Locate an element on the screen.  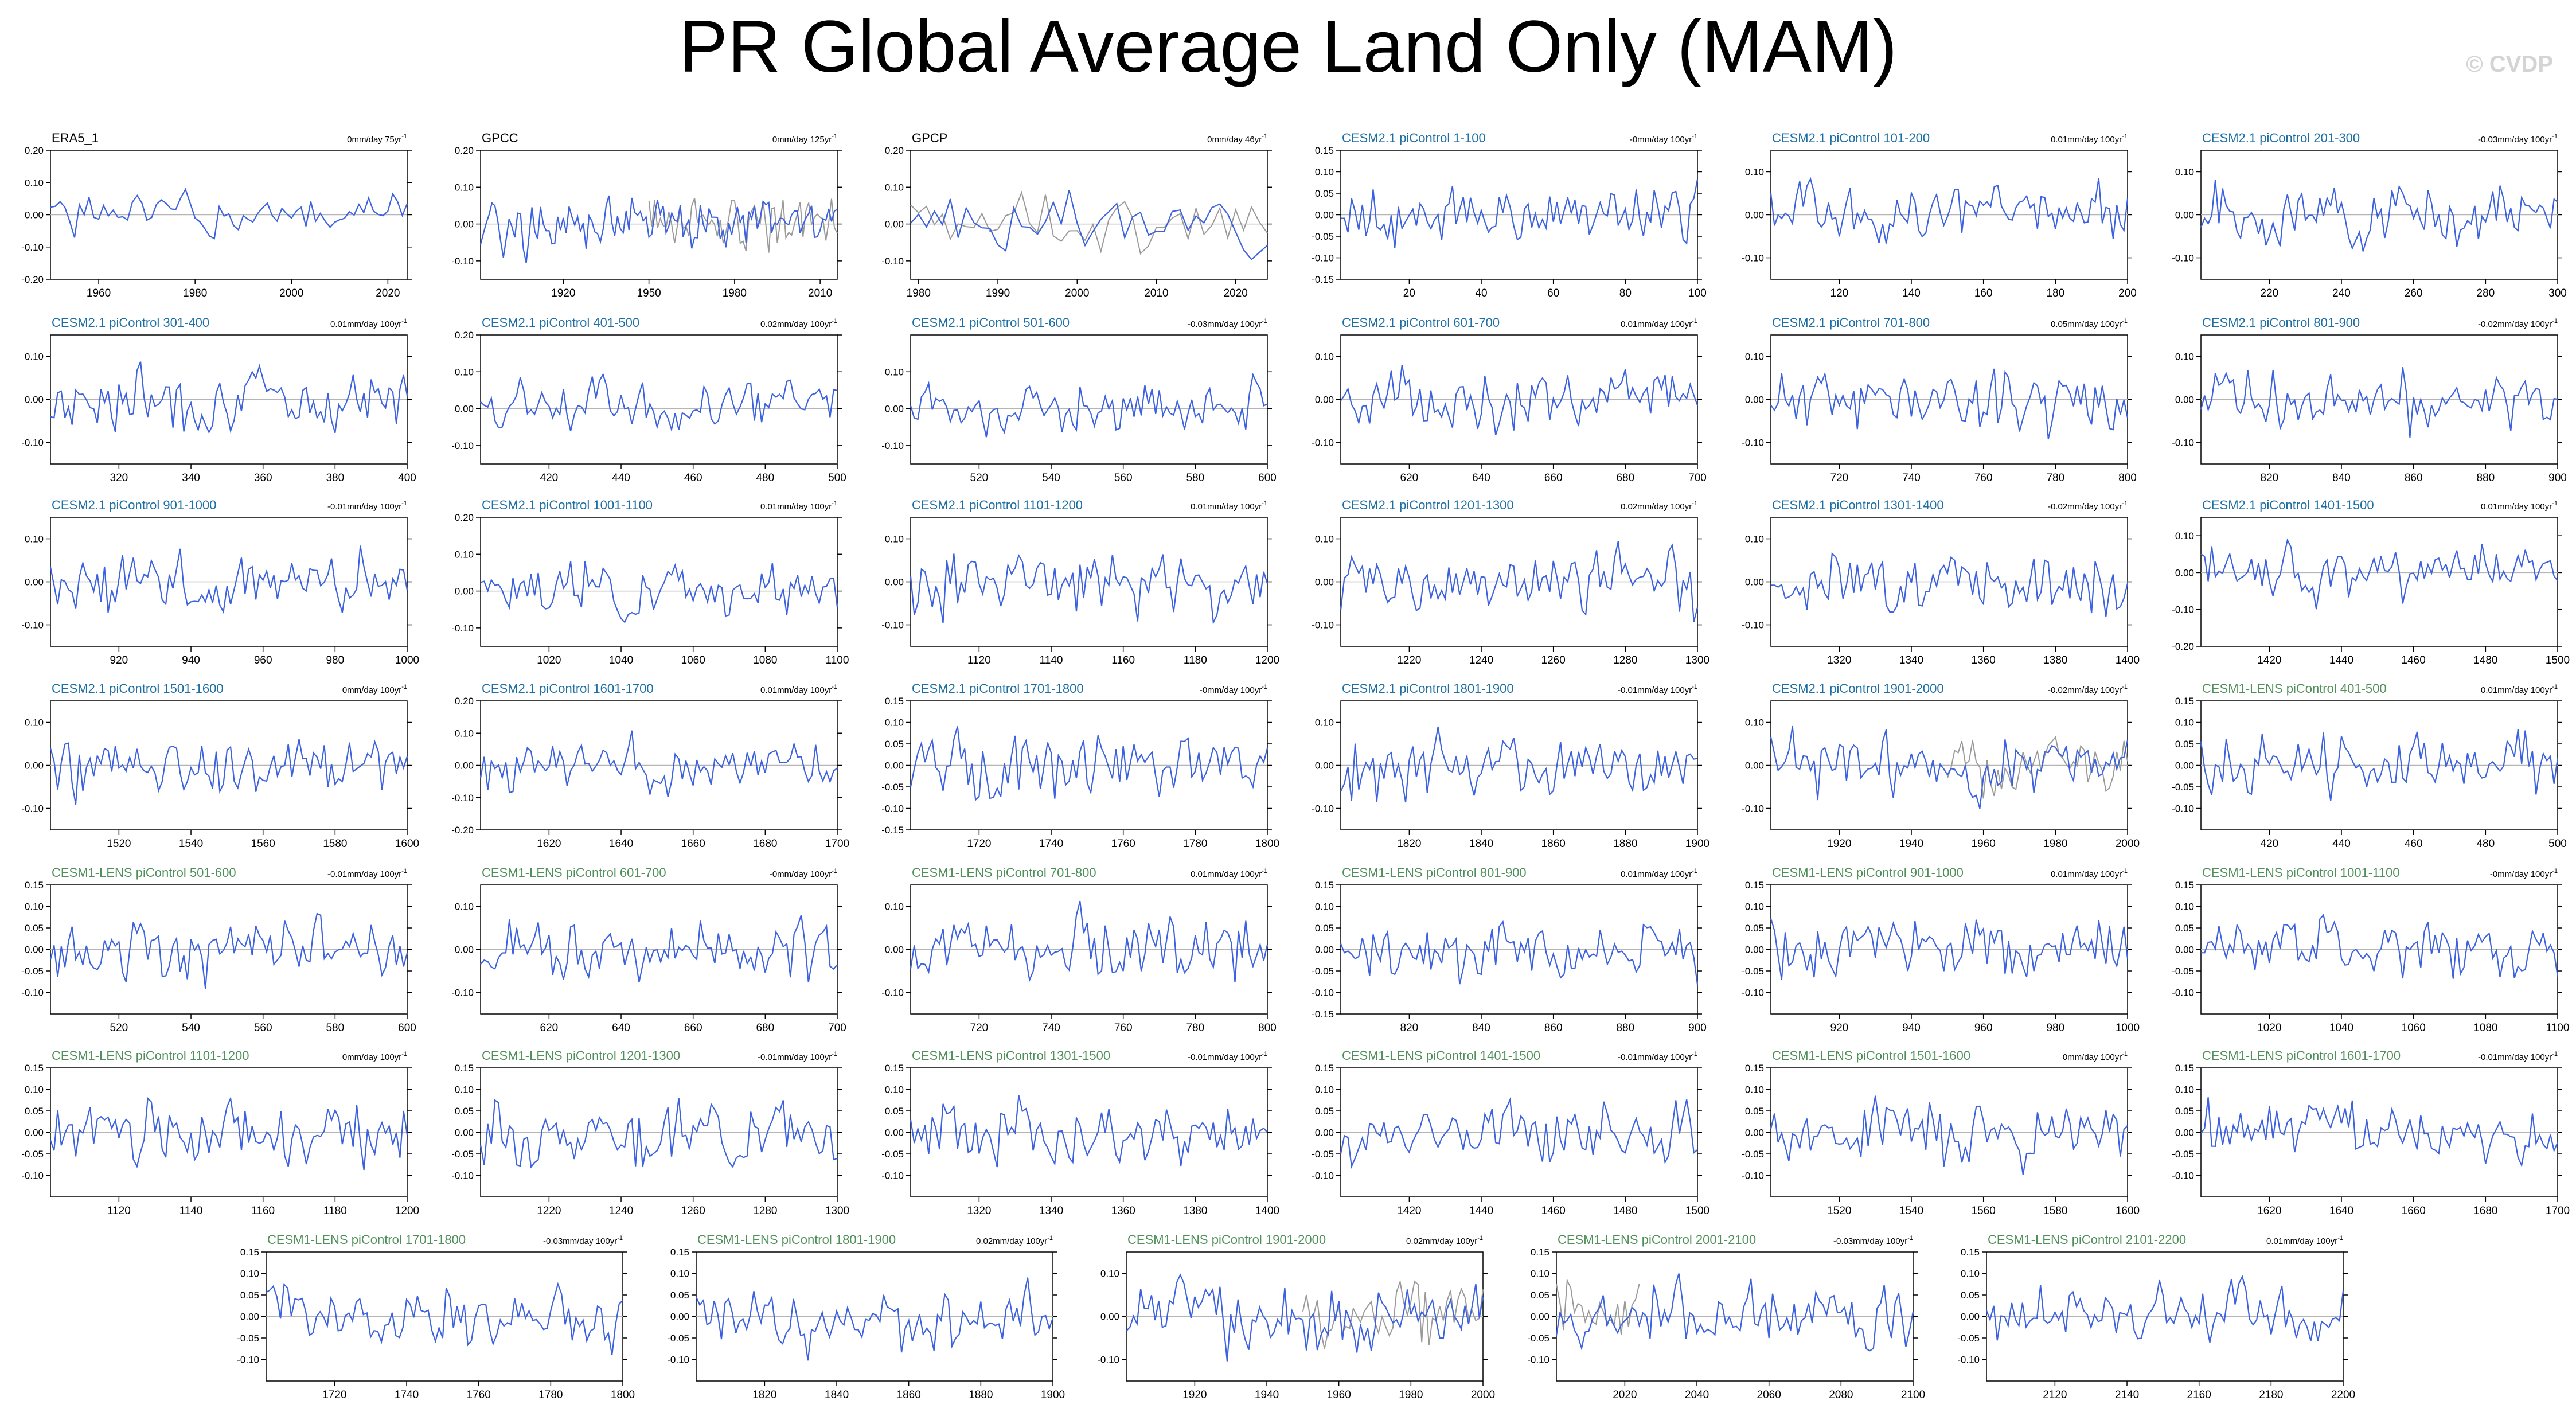
x-tick-label: 2040 is located at coordinates (1697, 1395).